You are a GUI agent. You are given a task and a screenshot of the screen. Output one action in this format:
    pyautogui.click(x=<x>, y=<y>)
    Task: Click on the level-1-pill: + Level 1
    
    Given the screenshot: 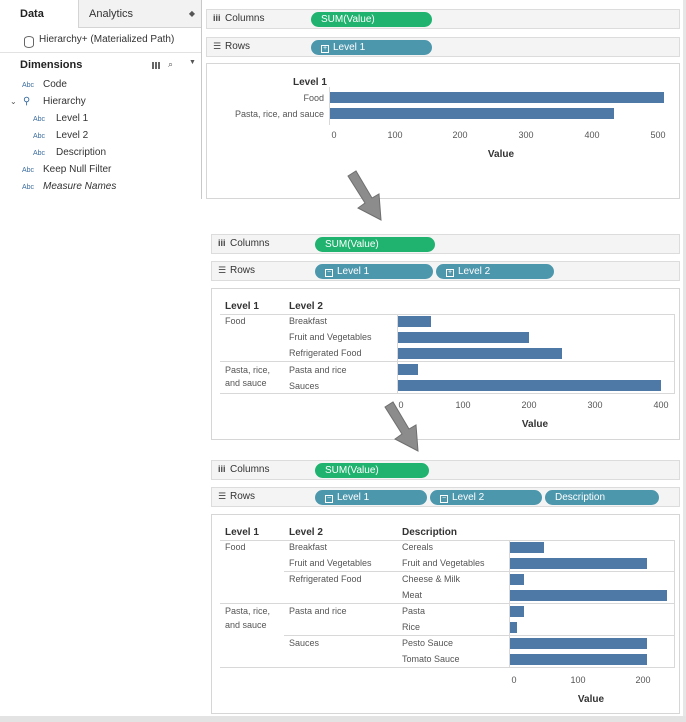 What is the action you would take?
    pyautogui.click(x=371, y=47)
    